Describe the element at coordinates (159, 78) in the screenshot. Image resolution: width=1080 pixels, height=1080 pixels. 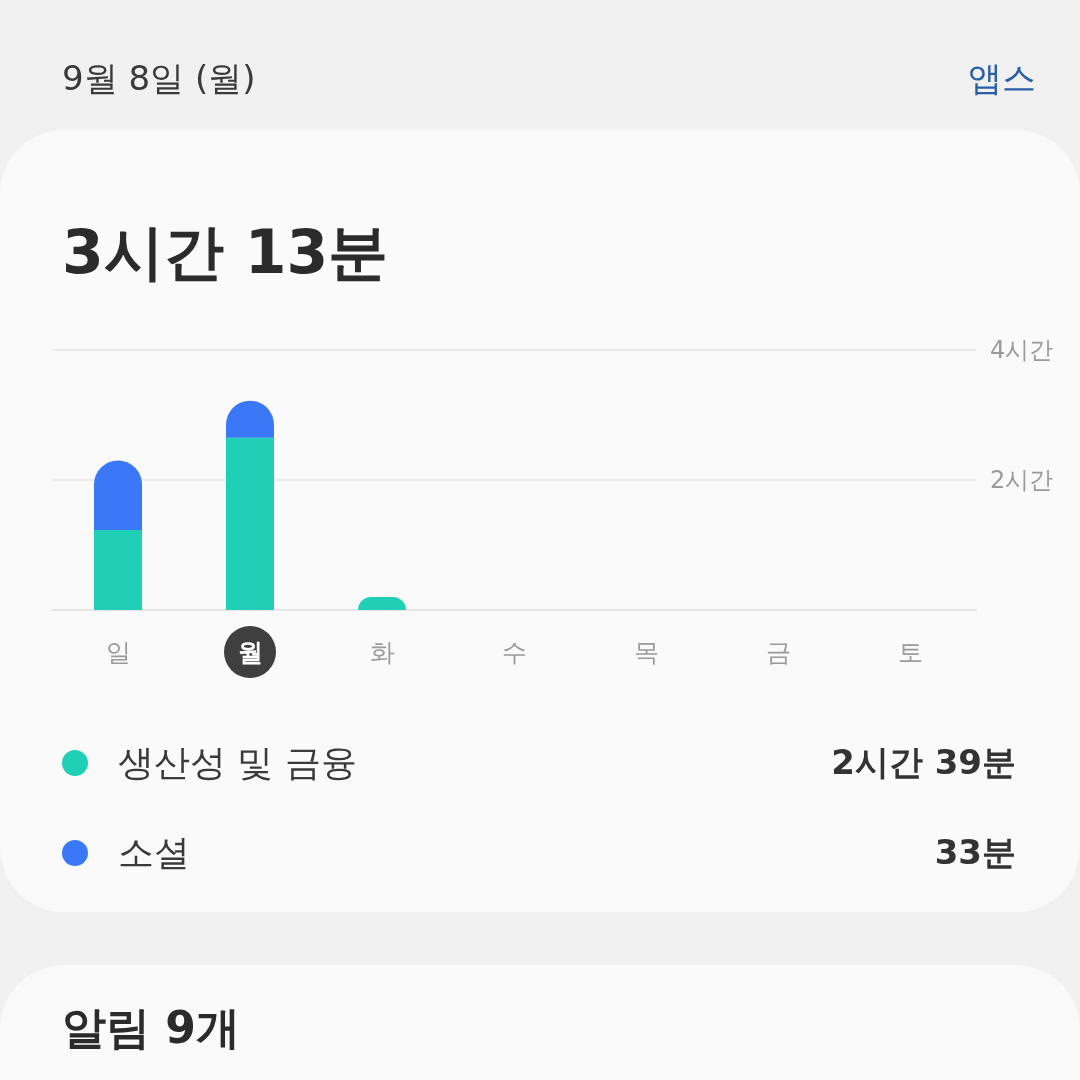
I see `chart-subtitle: 9월 8일 (월)` at that location.